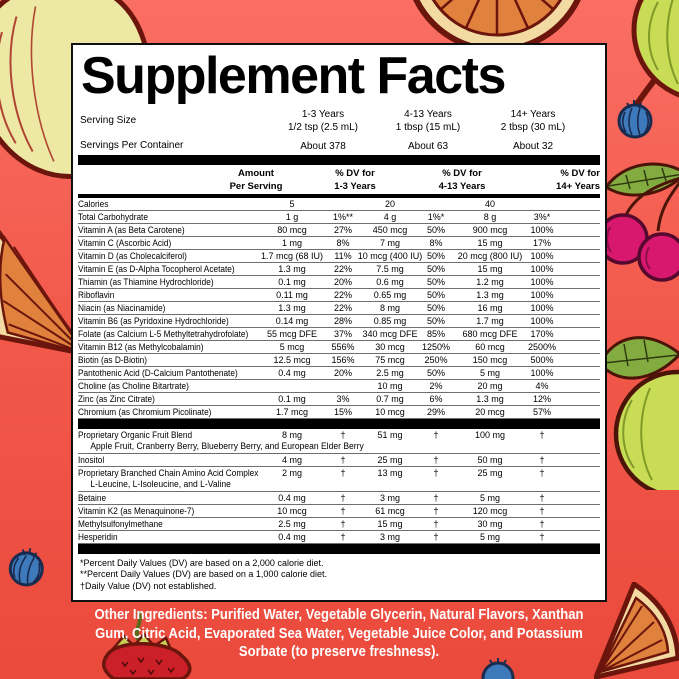 This screenshot has height=679, width=679. Describe the element at coordinates (638, 222) in the screenshot. I see `cherries-illustration` at that location.